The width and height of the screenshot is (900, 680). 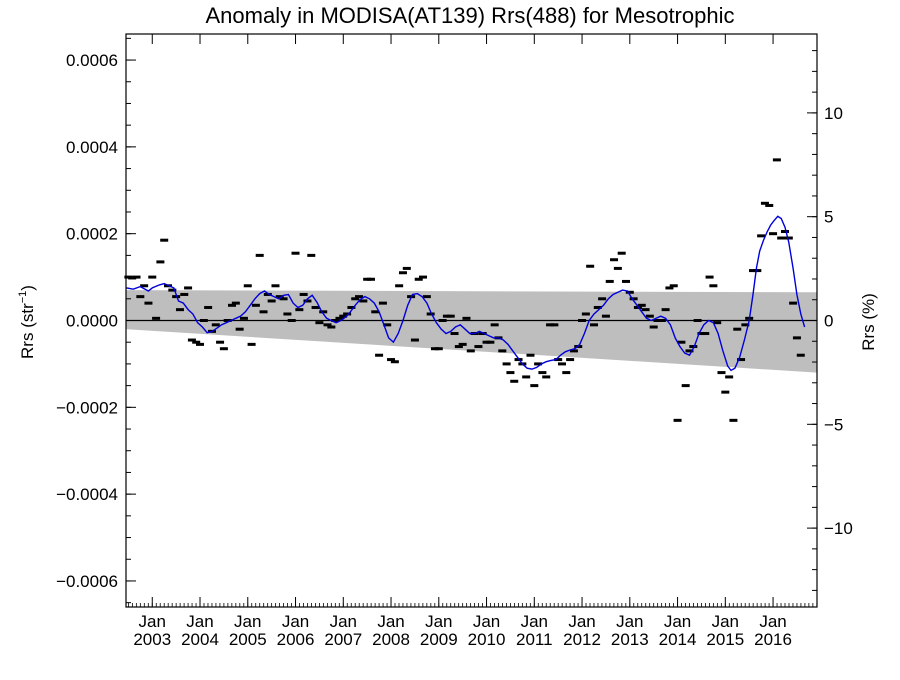 What do you see at coordinates (534, 639) in the screenshot?
I see `x-tick-label-year: 2011` at bounding box center [534, 639].